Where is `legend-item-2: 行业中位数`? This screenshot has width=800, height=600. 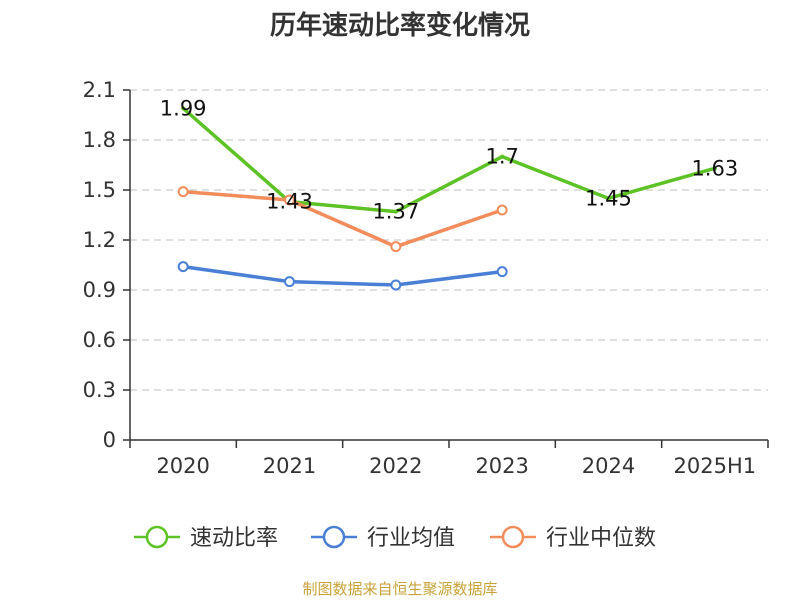 legend-item-2: 行业中位数 is located at coordinates (573, 538).